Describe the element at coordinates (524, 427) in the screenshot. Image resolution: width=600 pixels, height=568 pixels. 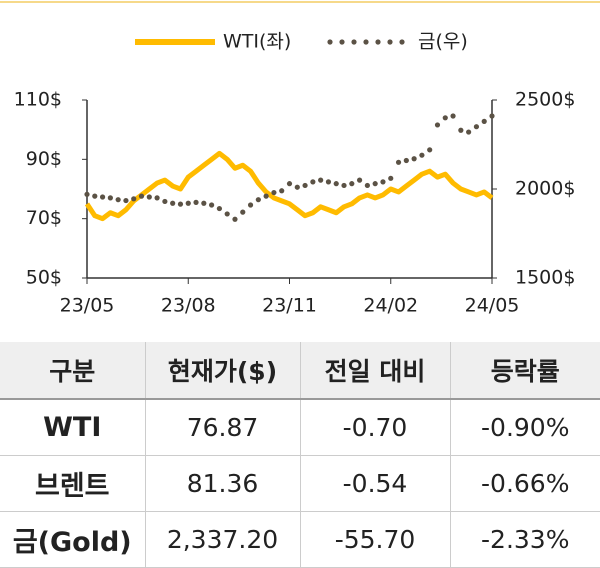
I see `table-cell: -0.90%` at that location.